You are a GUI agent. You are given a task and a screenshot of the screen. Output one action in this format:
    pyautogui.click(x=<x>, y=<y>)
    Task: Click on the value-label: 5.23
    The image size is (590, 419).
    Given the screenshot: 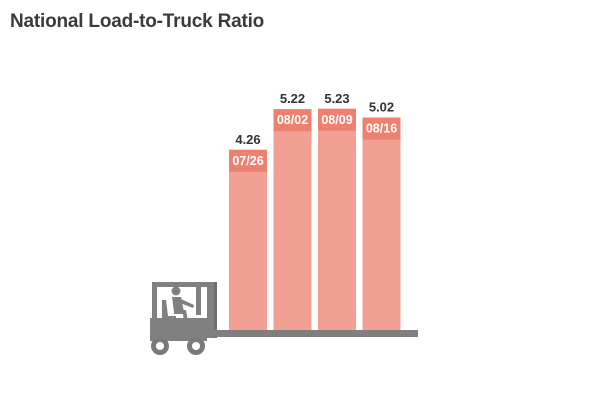 What is the action you would take?
    pyautogui.click(x=336, y=98)
    